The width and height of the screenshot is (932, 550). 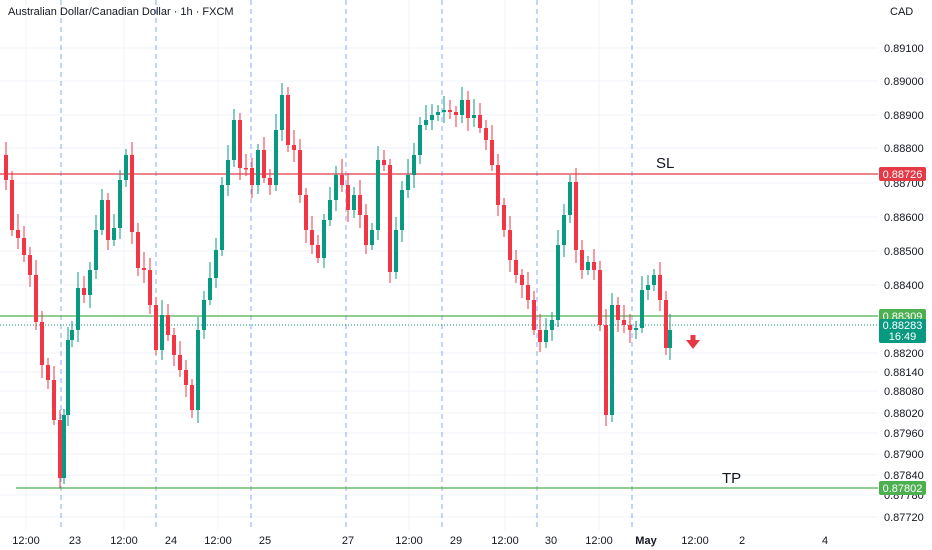 I want to click on y-tick-label: 0.88400, so click(x=904, y=286).